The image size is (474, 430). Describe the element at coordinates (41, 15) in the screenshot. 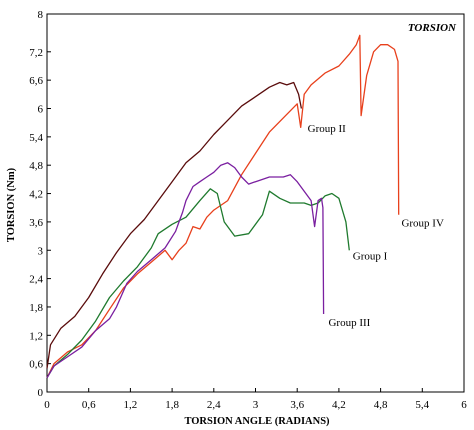

I see `y-tick-label: 8` at that location.